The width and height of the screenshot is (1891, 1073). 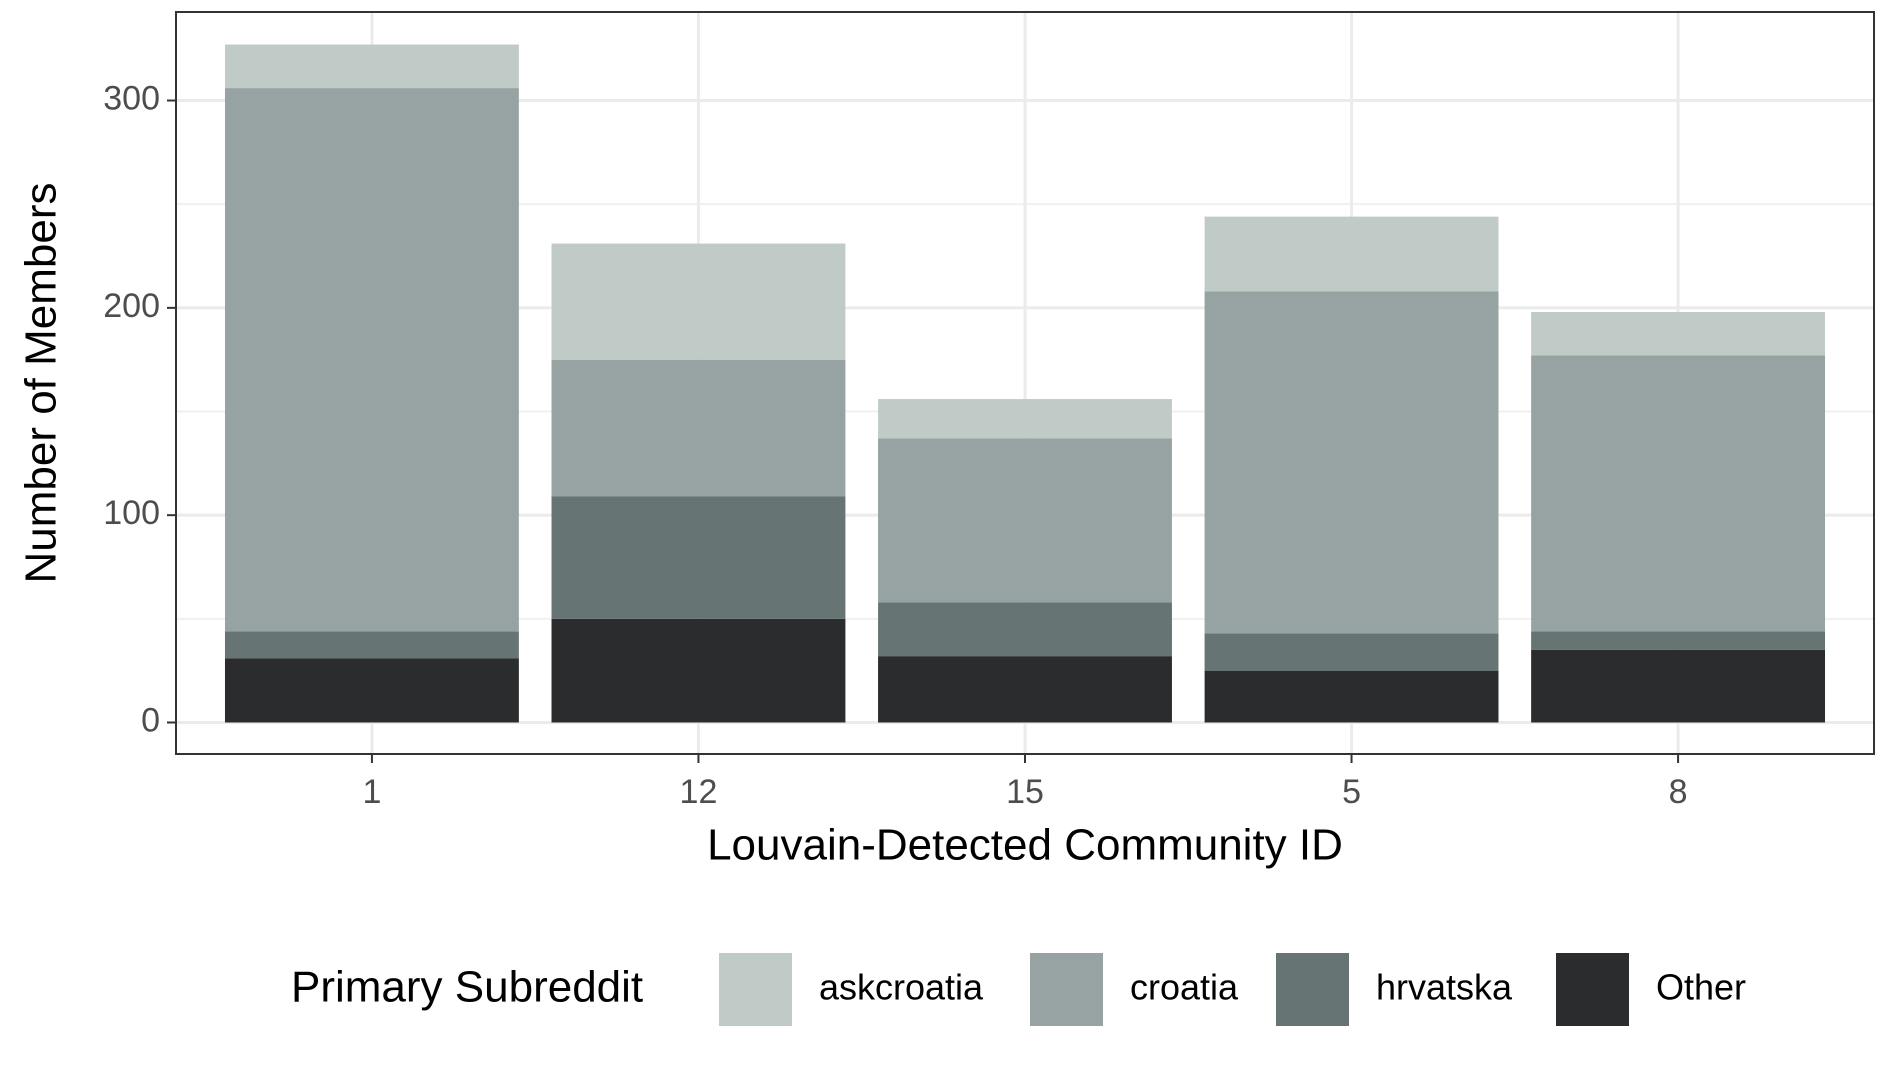 I want to click on legend-label: hrvatska, so click(x=1444, y=987).